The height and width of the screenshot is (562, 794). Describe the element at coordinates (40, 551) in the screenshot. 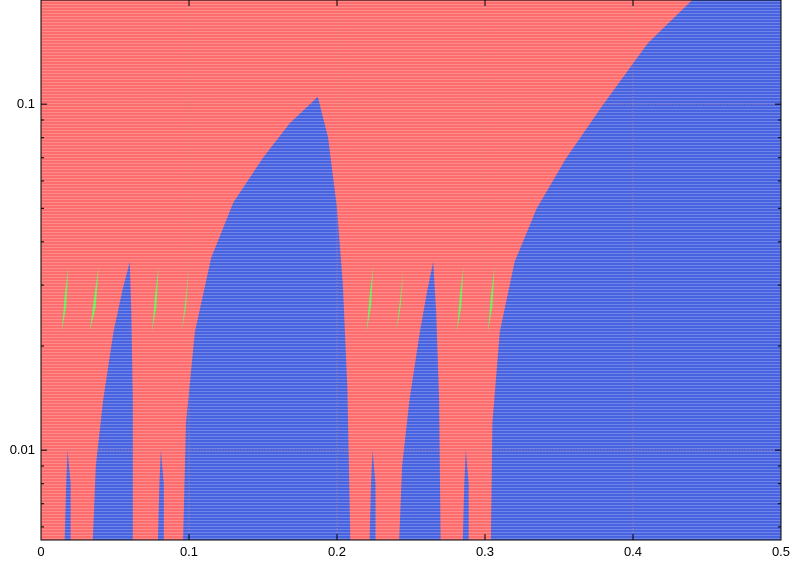

I see `x-tick-label: 0` at that location.